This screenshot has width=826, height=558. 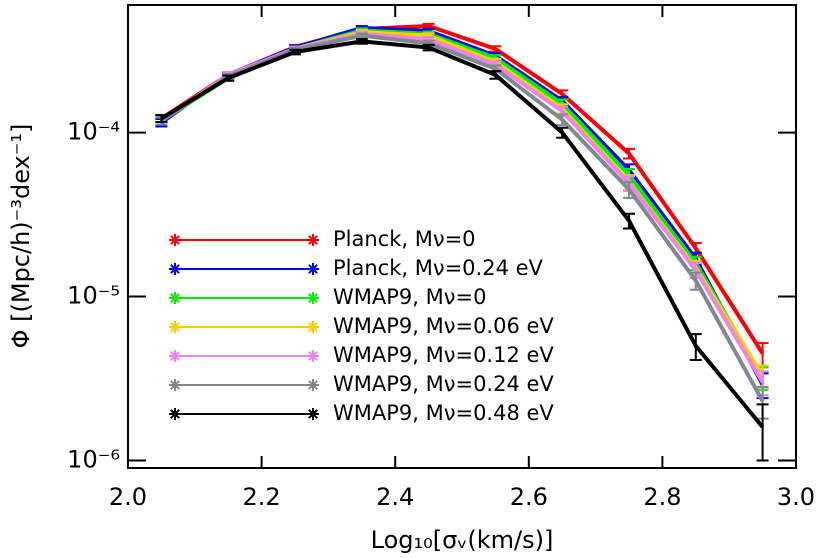 What do you see at coordinates (438, 268) in the screenshot?
I see `legend-label: Planck, Mν=0.24 eV` at bounding box center [438, 268].